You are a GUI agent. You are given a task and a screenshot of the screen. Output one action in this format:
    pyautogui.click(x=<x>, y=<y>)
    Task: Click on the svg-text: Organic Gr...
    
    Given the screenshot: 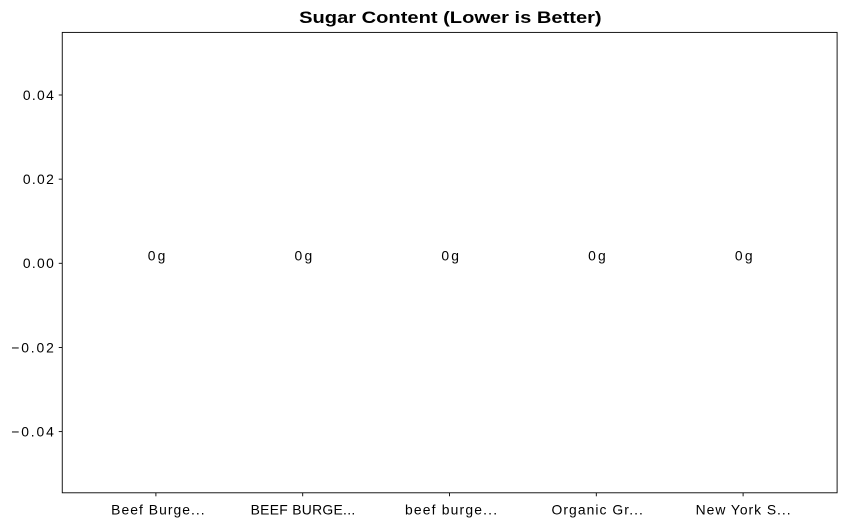 What is the action you would take?
    pyautogui.click(x=597, y=510)
    